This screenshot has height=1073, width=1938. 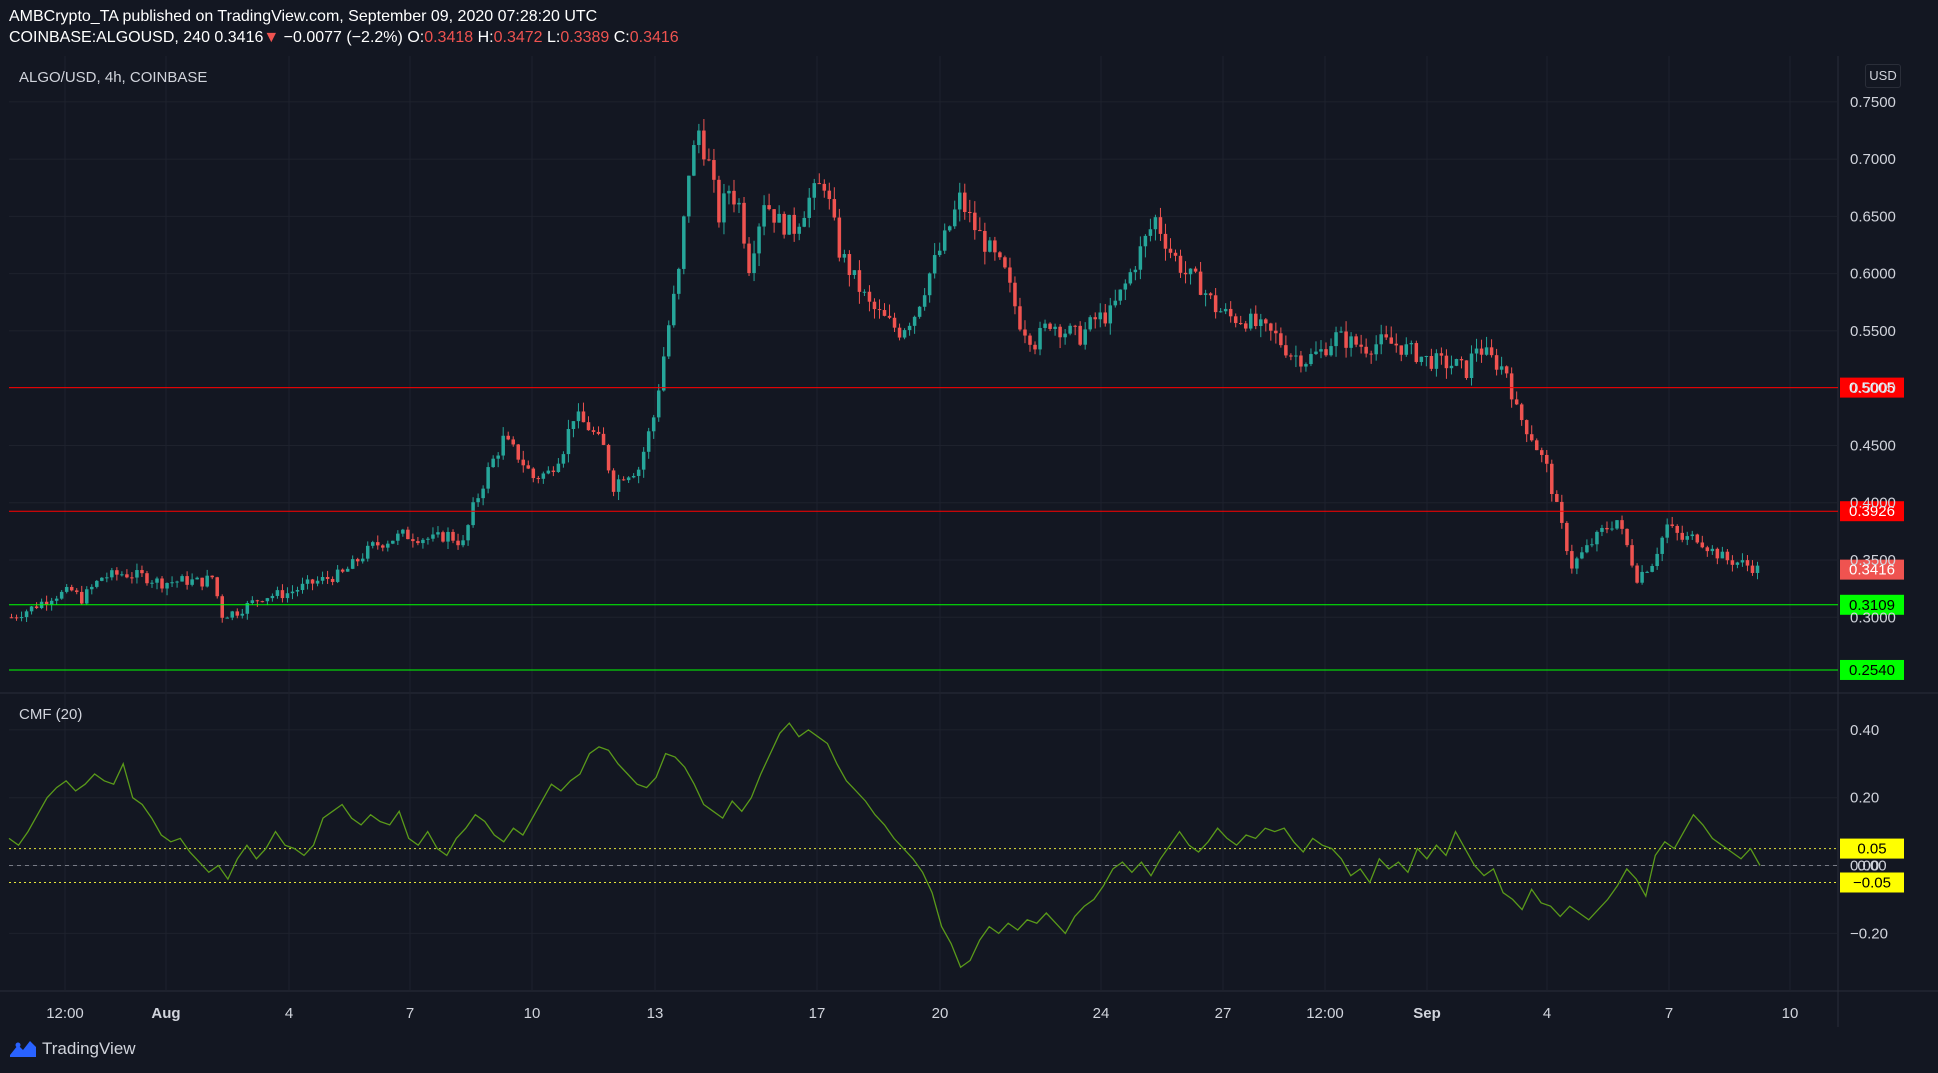 I want to click on time-tick-label: 12:00, so click(x=1325, y=1013).